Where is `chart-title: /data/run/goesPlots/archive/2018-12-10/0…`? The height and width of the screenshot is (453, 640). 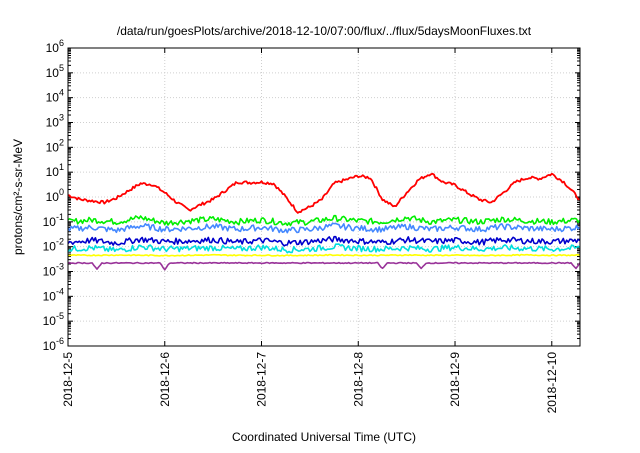 chart-title: /data/run/goesPlots/archive/2018-12-10/0… is located at coordinates (324, 31).